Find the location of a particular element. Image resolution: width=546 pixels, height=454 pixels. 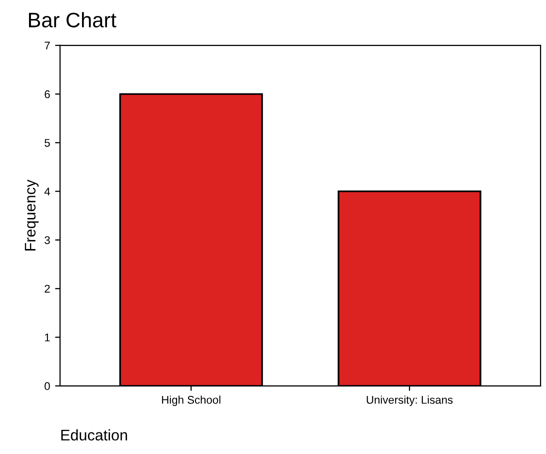

y-tick-label: 3 is located at coordinates (47, 240).